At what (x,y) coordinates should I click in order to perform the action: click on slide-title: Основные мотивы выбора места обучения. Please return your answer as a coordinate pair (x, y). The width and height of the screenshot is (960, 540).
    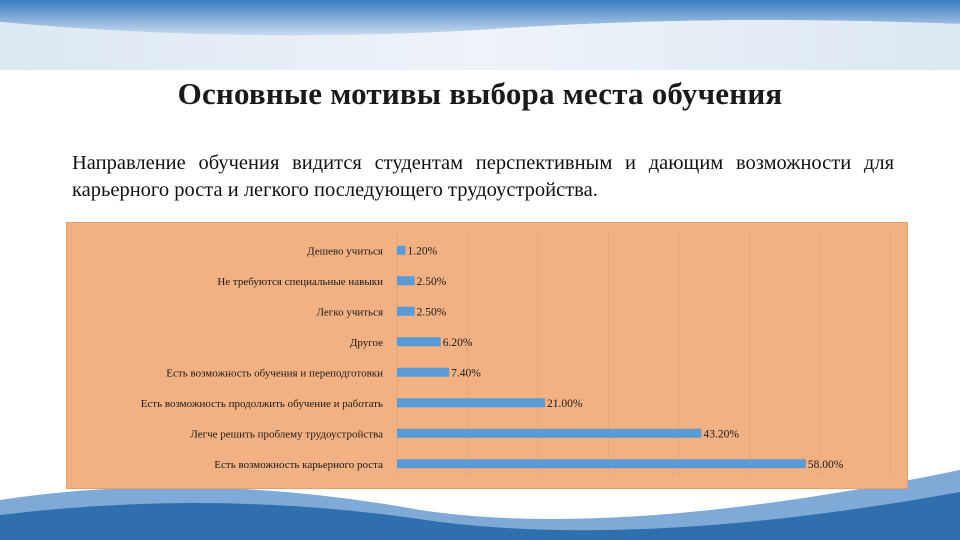
    Looking at the image, I should click on (480, 93).